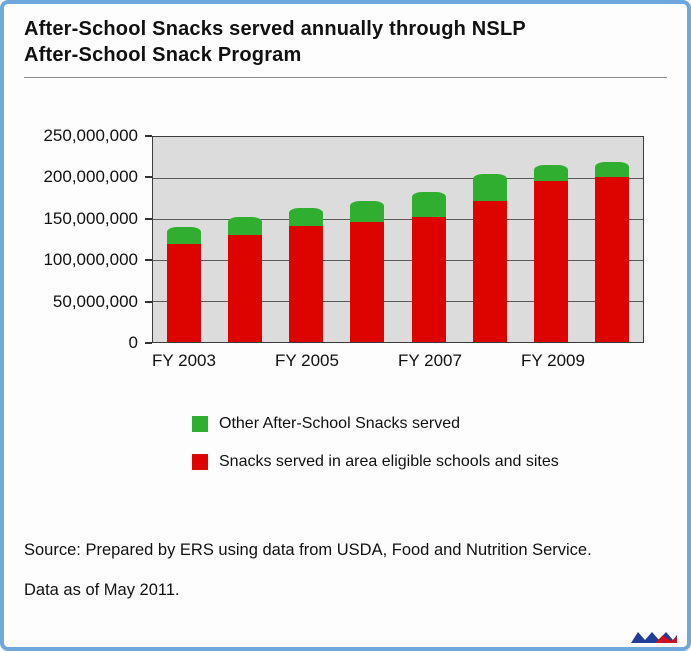  I want to click on bar-fy-2004, so click(244, 239).